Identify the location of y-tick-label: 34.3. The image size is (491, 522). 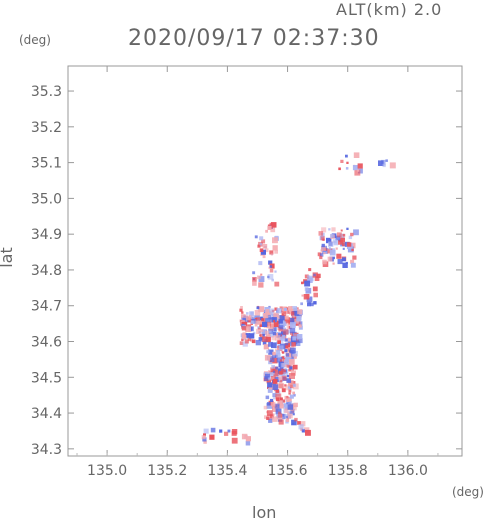
(46, 450).